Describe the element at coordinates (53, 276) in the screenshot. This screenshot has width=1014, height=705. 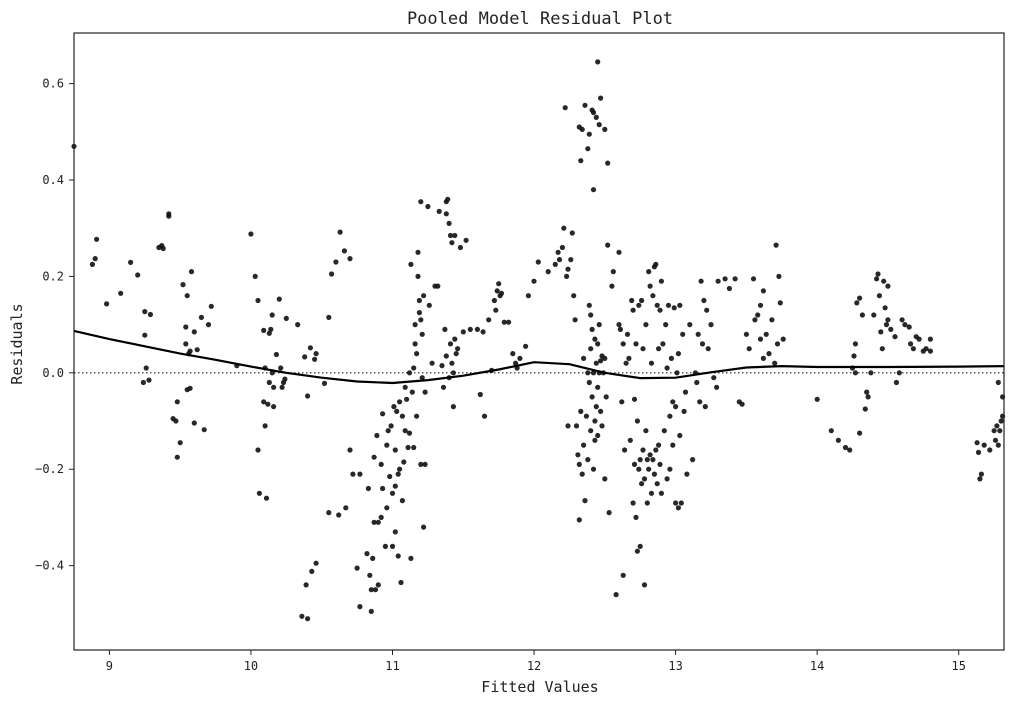
I see `y-tick-label: 0.2` at that location.